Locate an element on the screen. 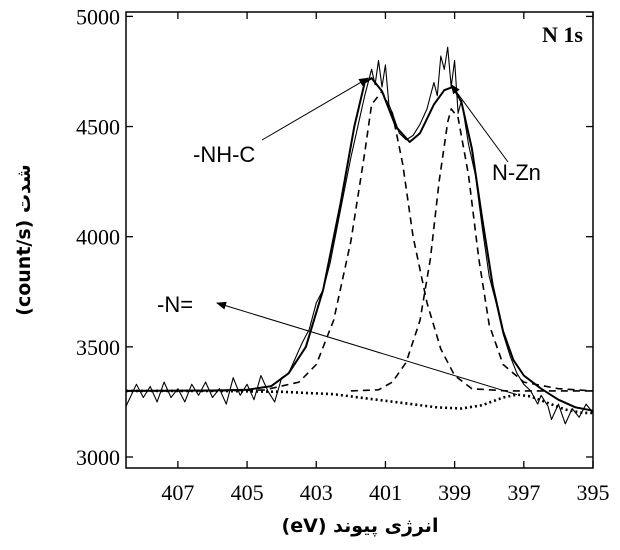 This screenshot has width=620, height=550. y-tick-label: 3000 is located at coordinates (98, 457).